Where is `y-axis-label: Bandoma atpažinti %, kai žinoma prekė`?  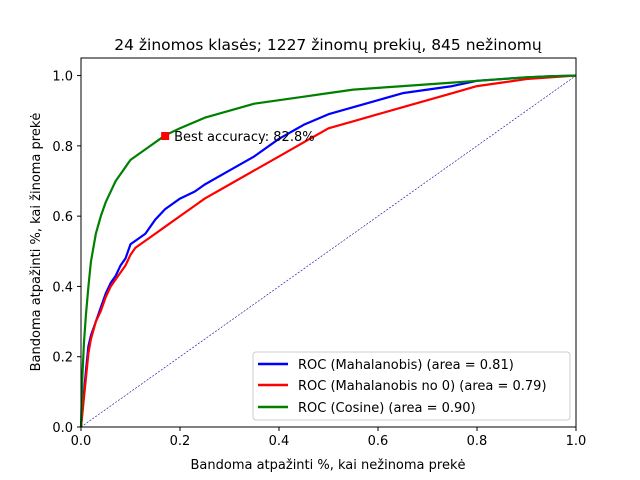 y-axis-label: Bandoma atpažinti %, kai žinoma prekė is located at coordinates (36, 242).